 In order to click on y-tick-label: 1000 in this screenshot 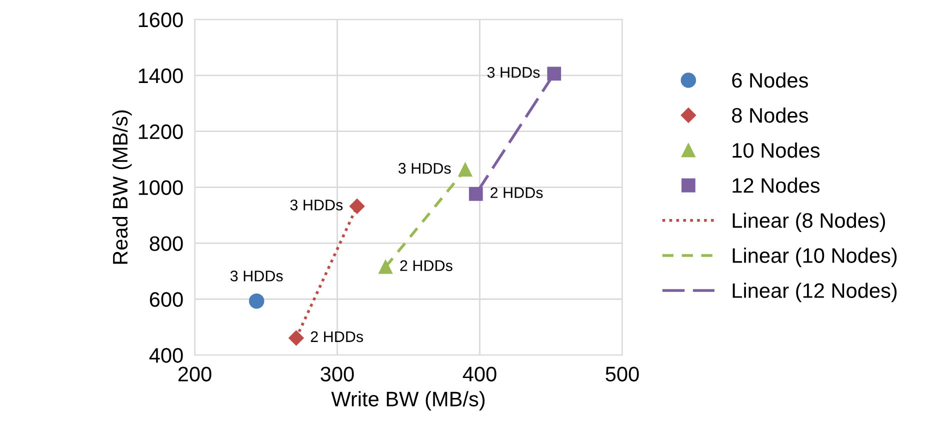, I will do `click(160, 188)`.